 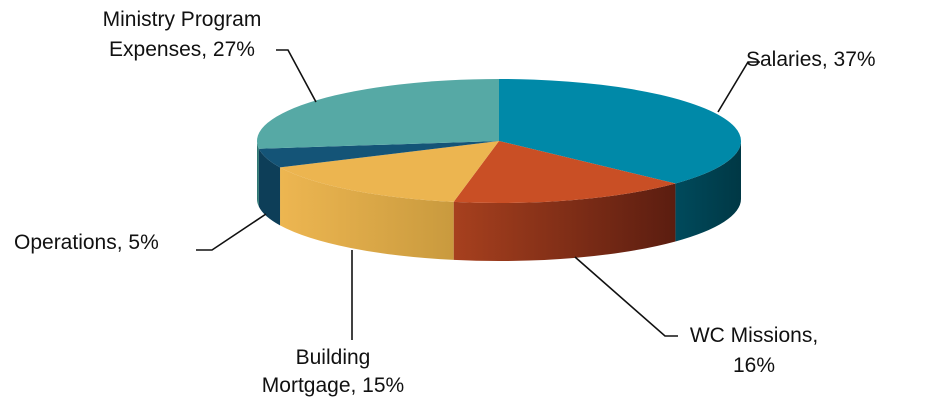 I want to click on pie-side-wc-missions, so click(x=564, y=222).